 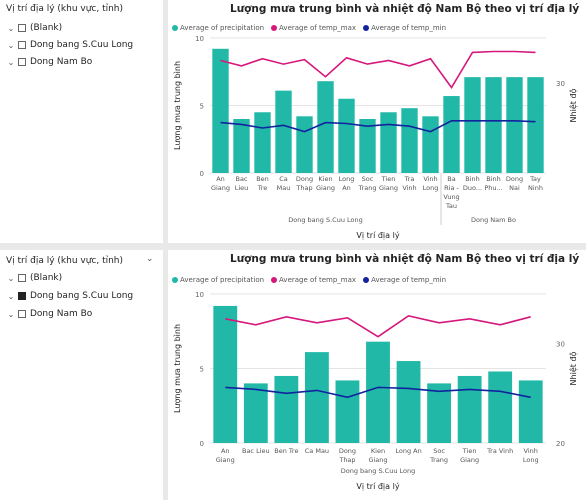 I want to click on x-tick-label: Vung, so click(x=451, y=197).